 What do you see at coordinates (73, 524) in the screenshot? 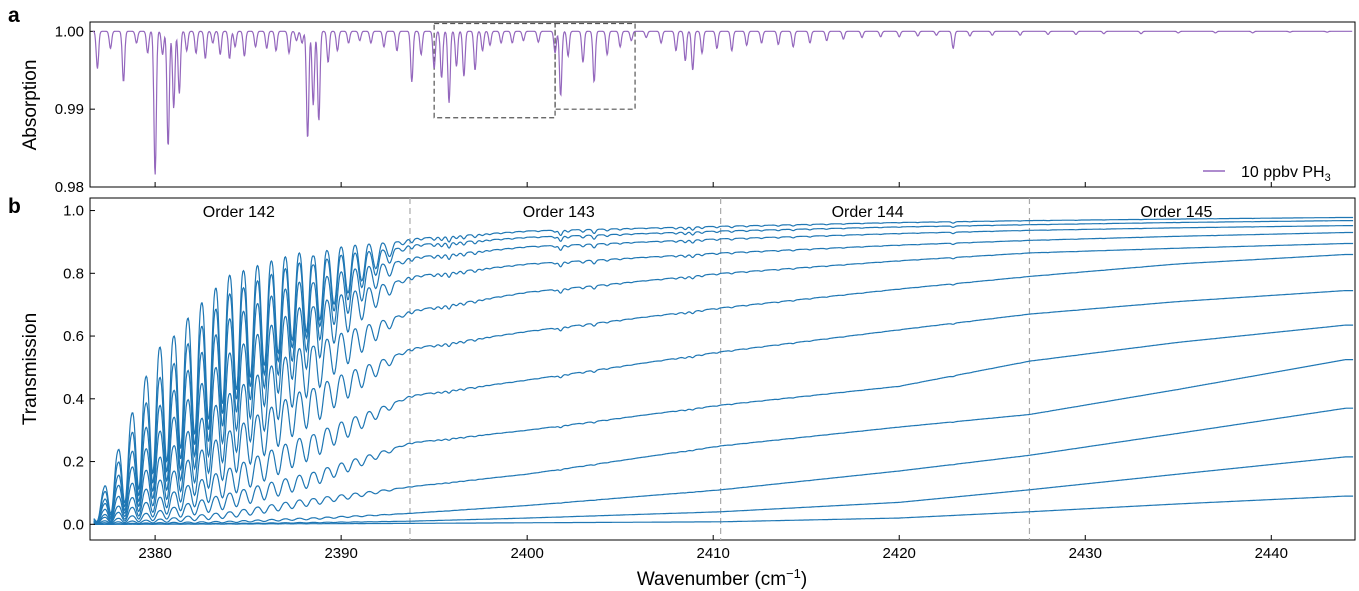
I see `y-tick-label: 0.0` at bounding box center [73, 524].